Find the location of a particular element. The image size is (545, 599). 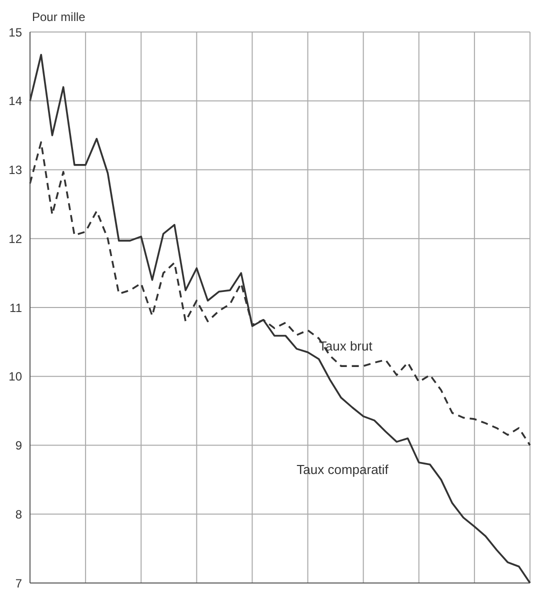

y-tick-label: 14 is located at coordinates (15, 101).